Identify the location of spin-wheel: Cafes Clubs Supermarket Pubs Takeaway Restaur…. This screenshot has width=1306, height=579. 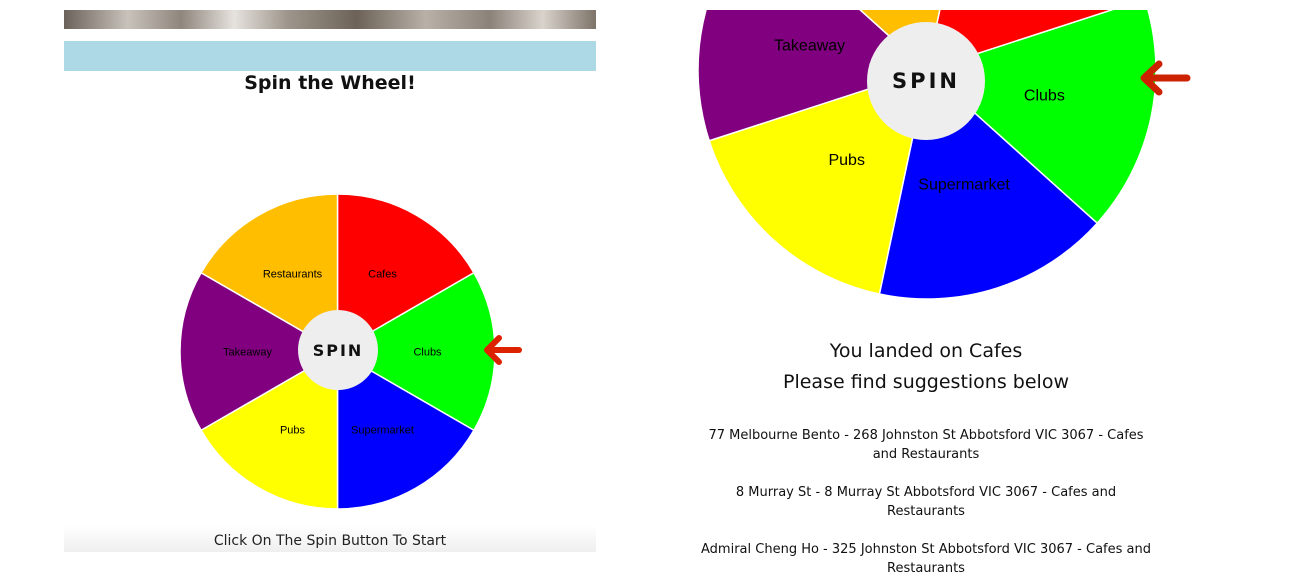
(337, 351).